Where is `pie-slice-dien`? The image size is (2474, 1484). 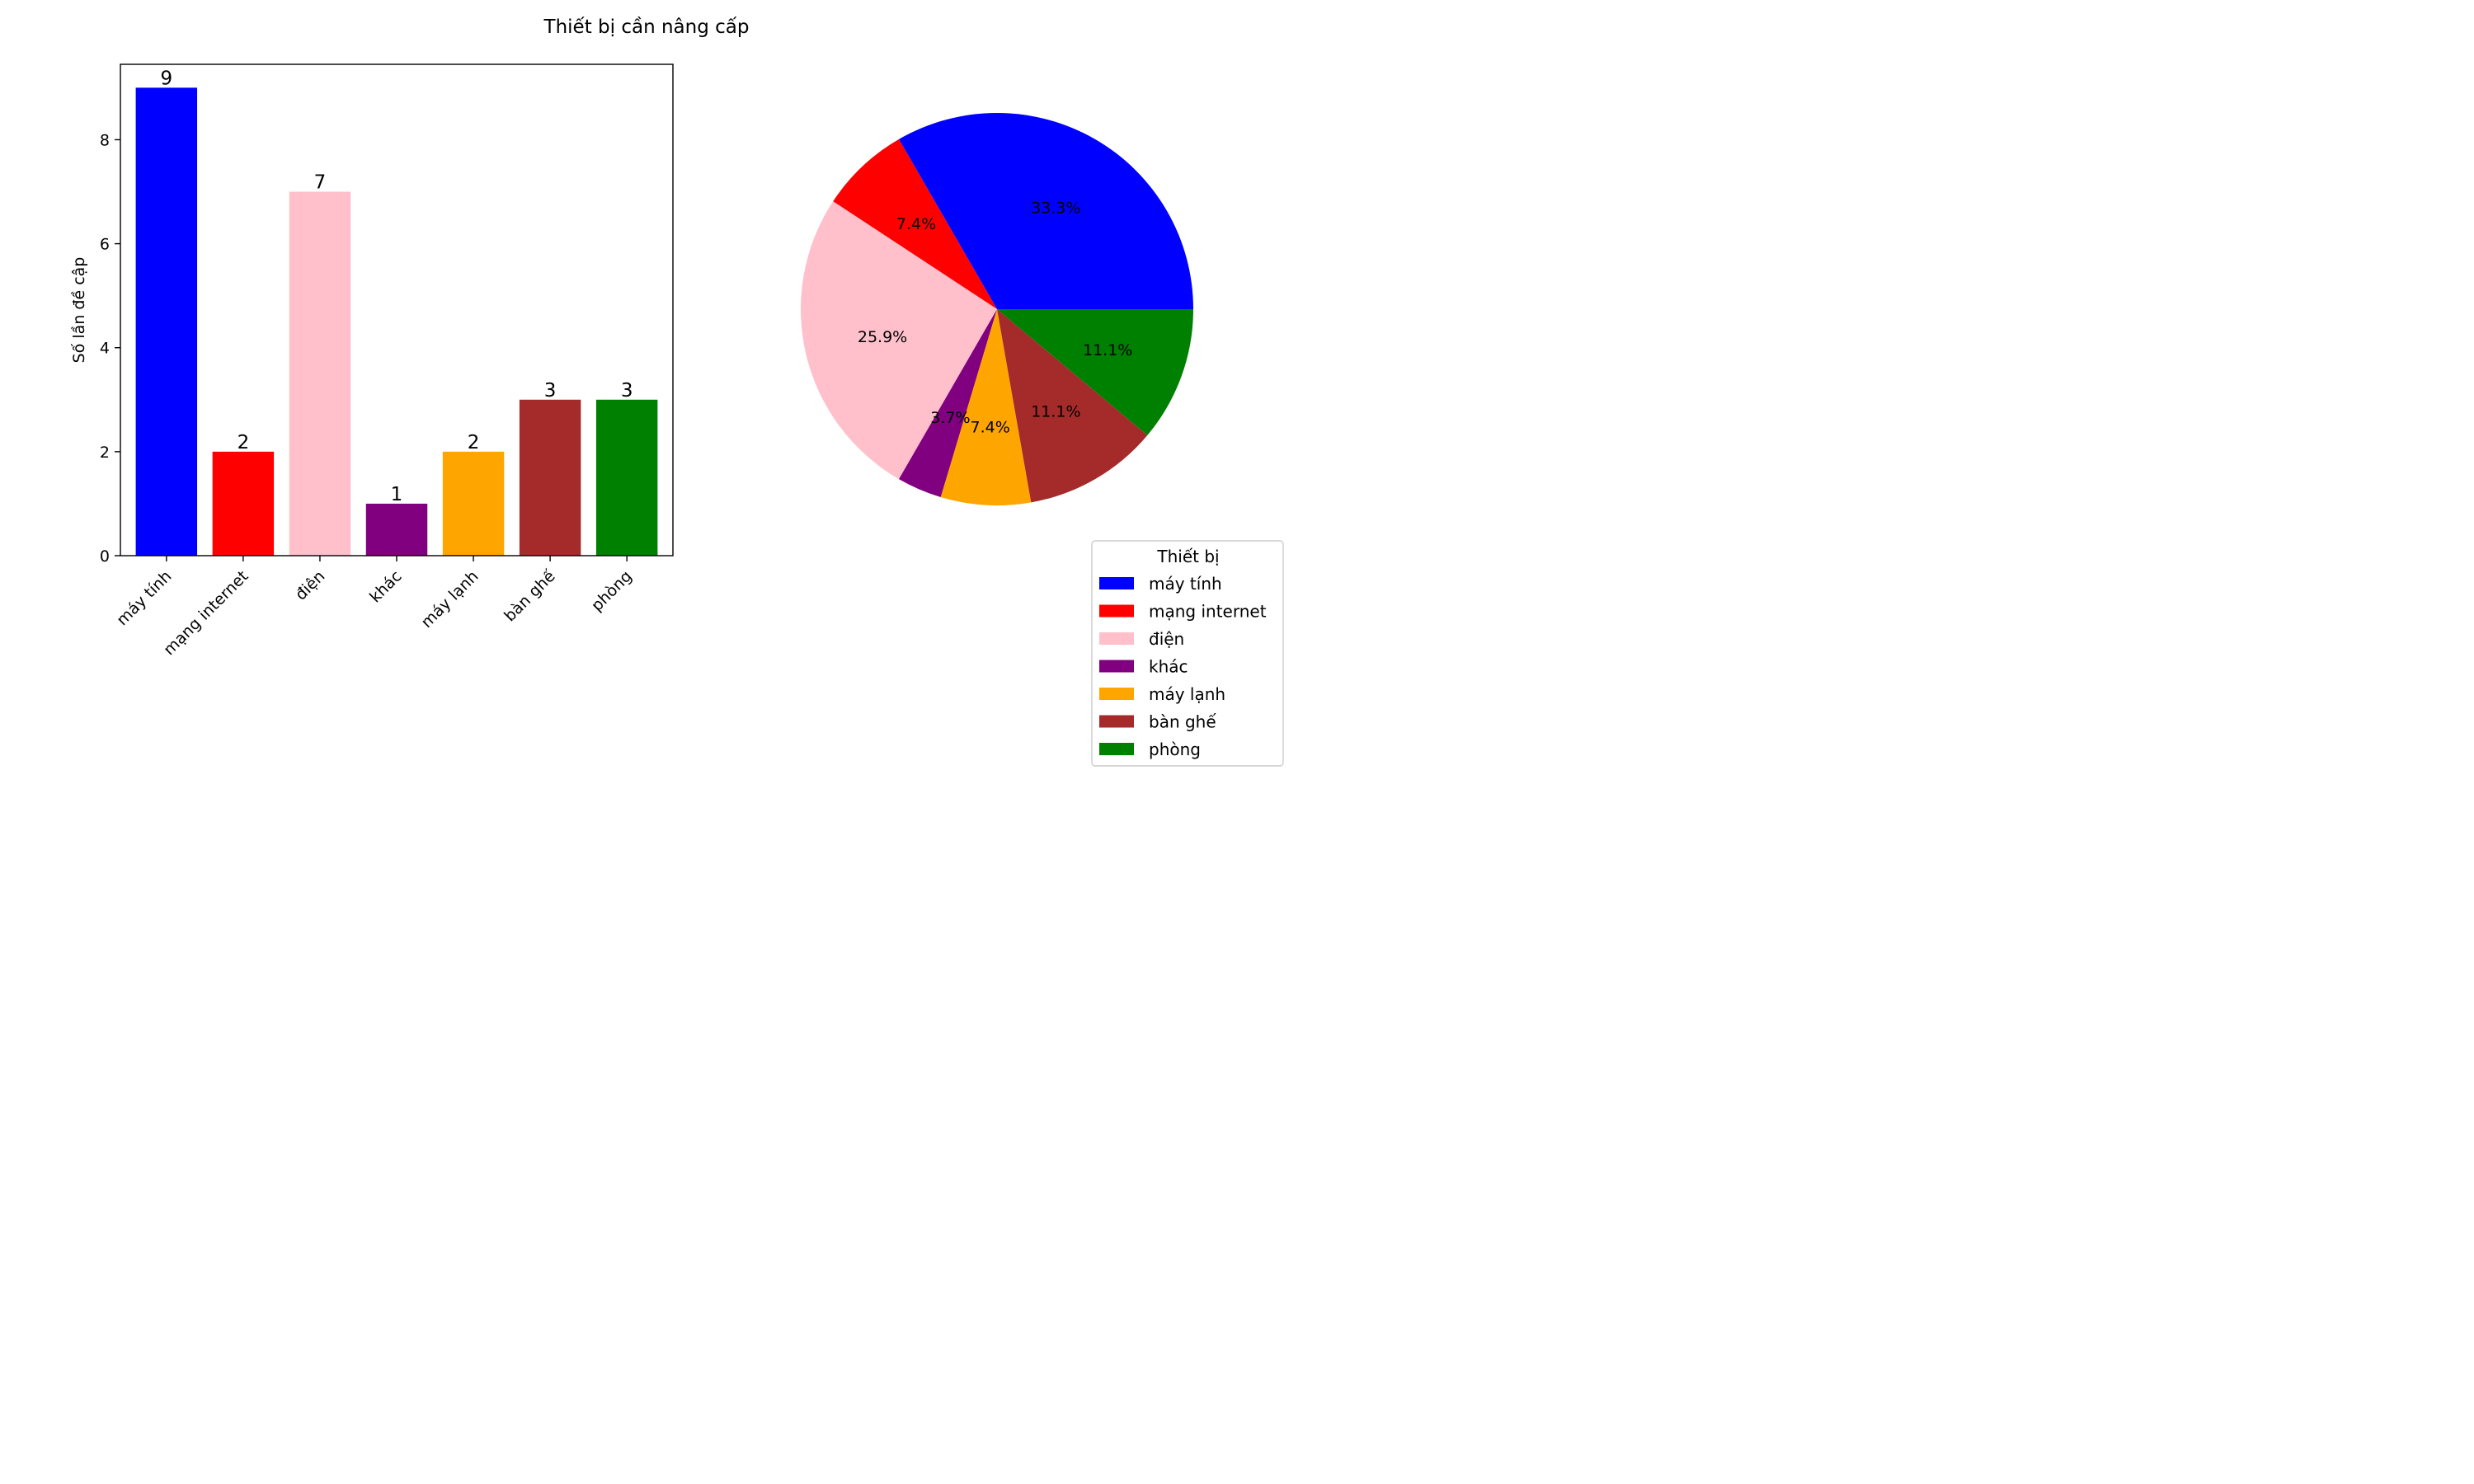
pie-slice-dien is located at coordinates (899, 340).